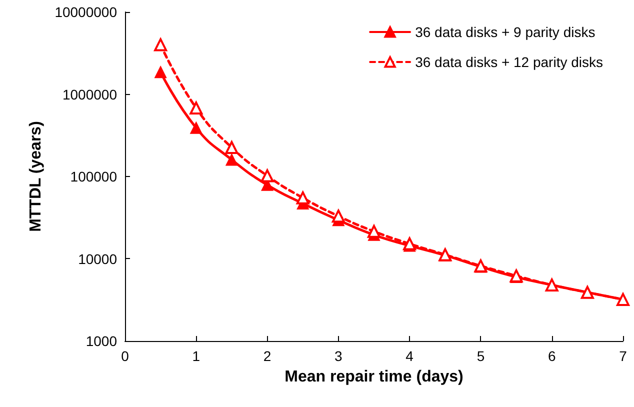 Image resolution: width=634 pixels, height=407 pixels. What do you see at coordinates (552, 356) in the screenshot?
I see `x-tick-label: 6` at bounding box center [552, 356].